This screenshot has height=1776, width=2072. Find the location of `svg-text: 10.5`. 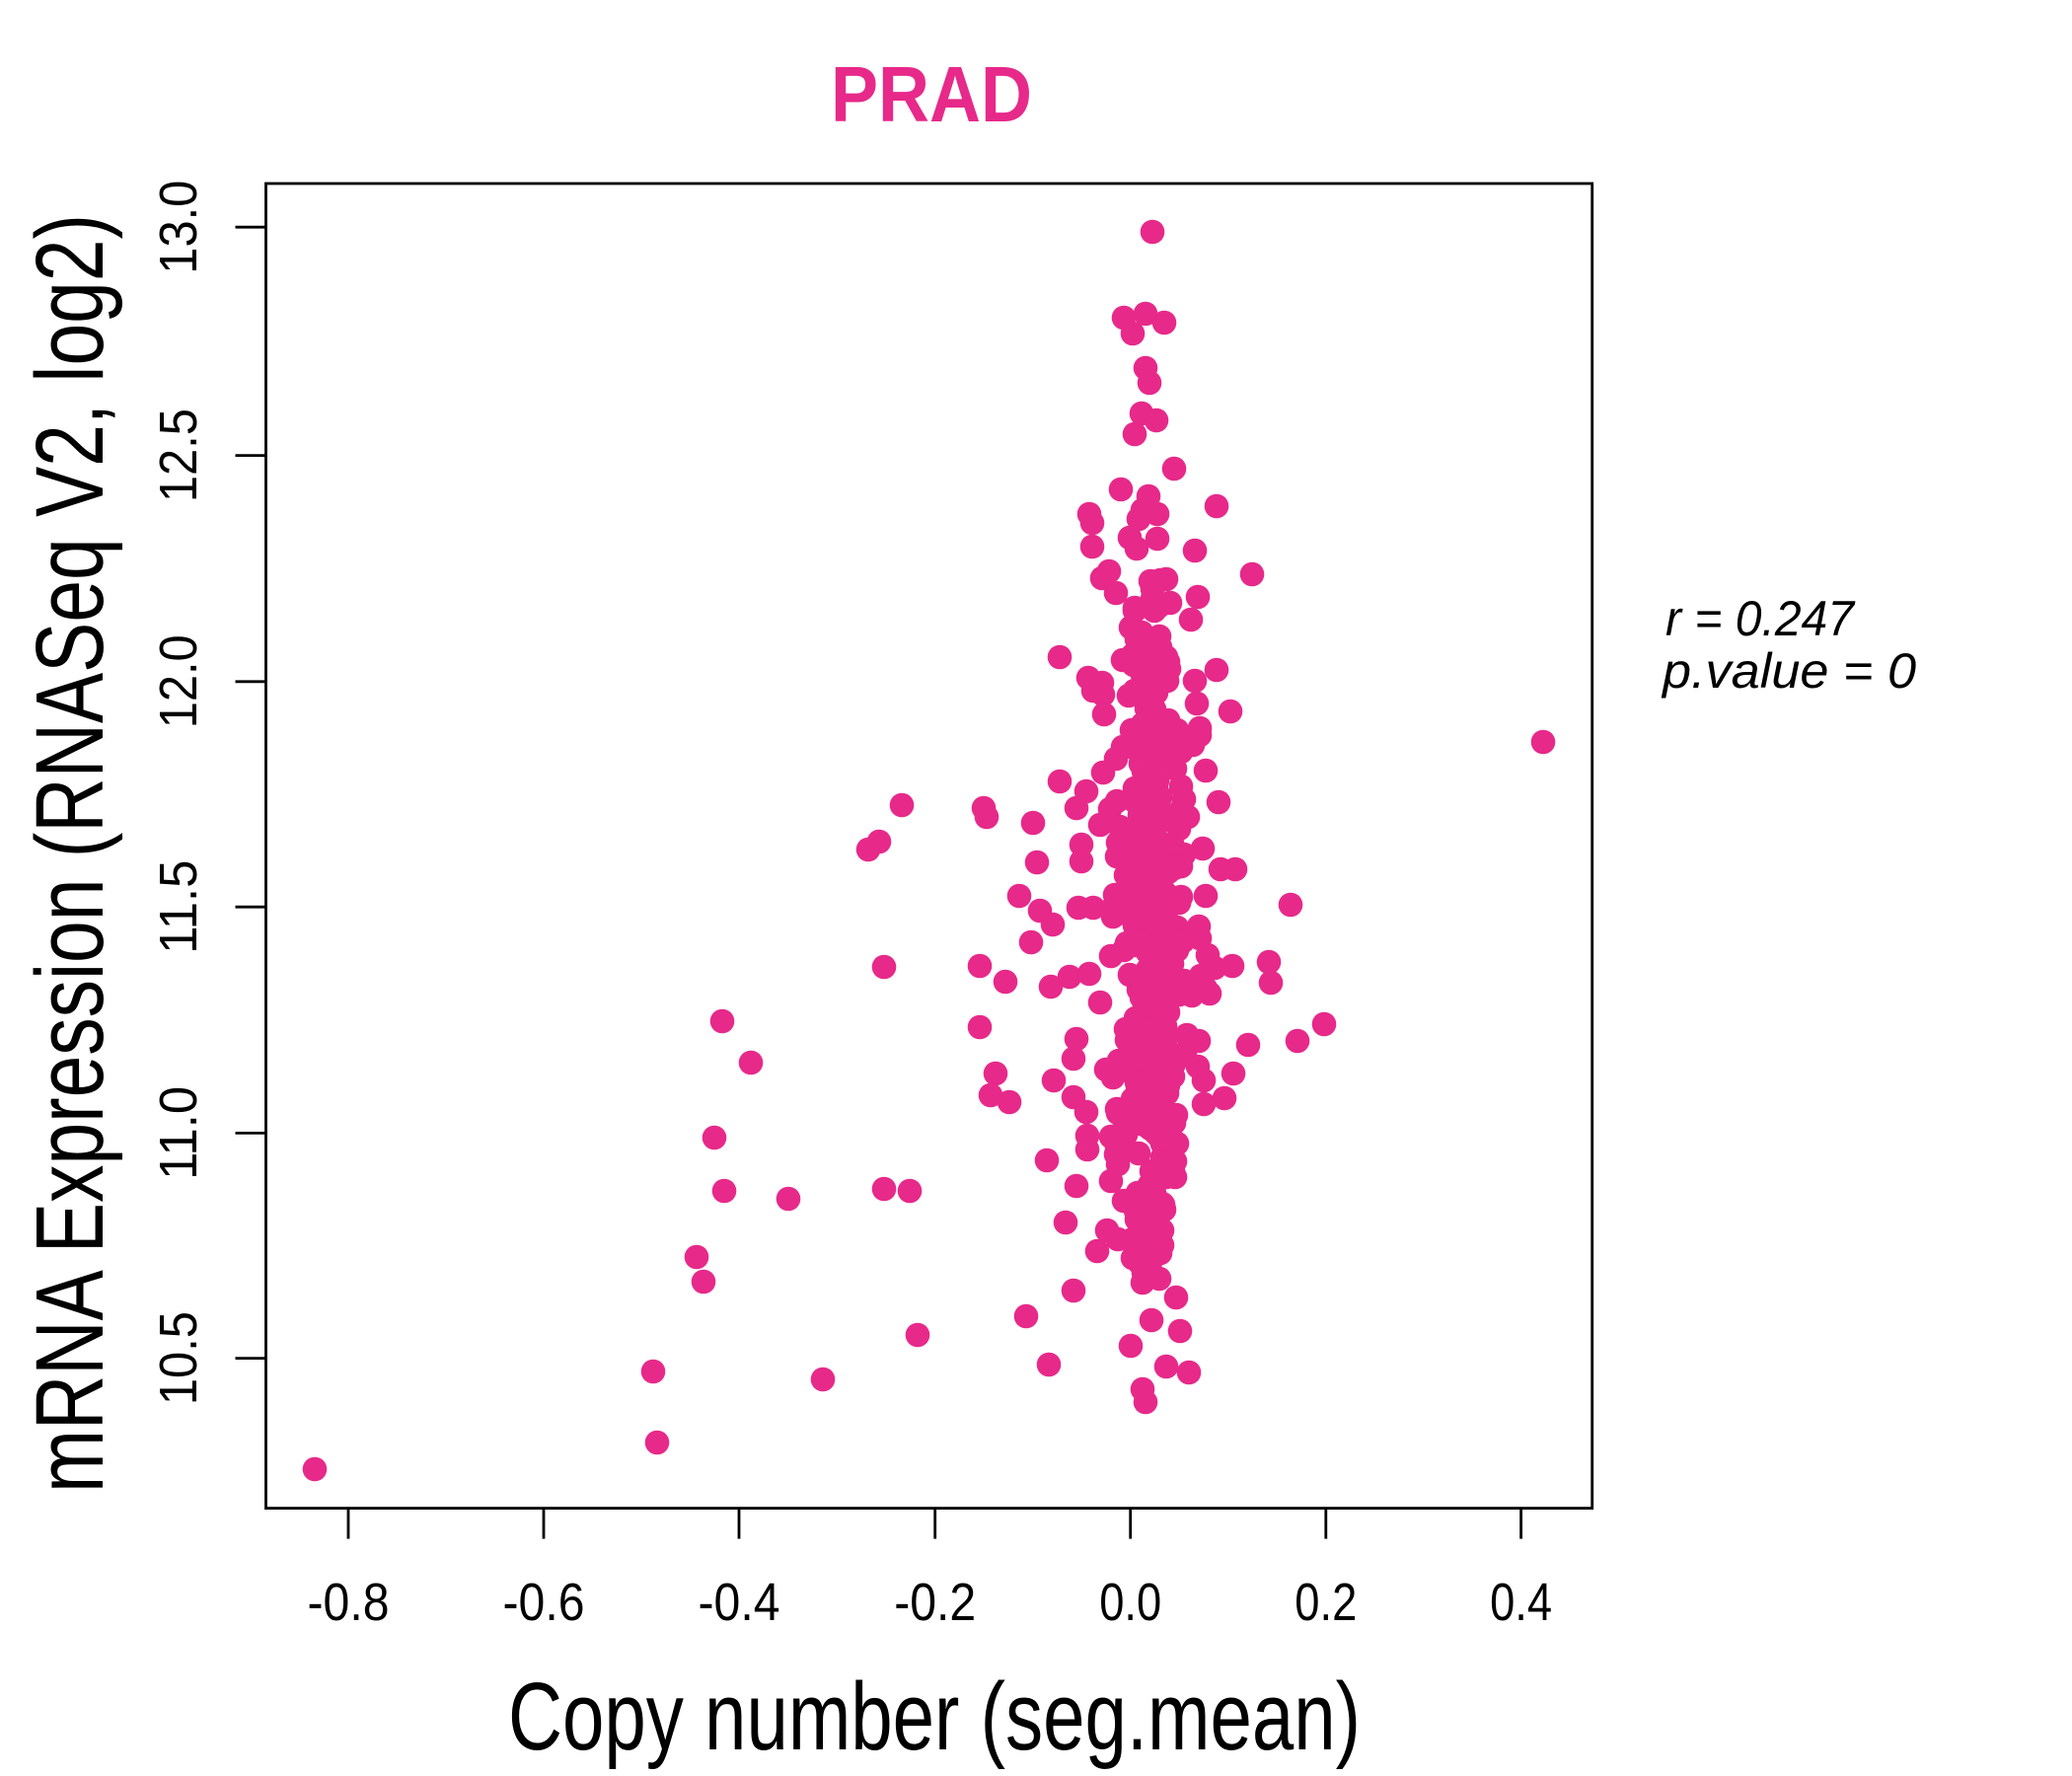

svg-text: 10.5 is located at coordinates (179, 1358).